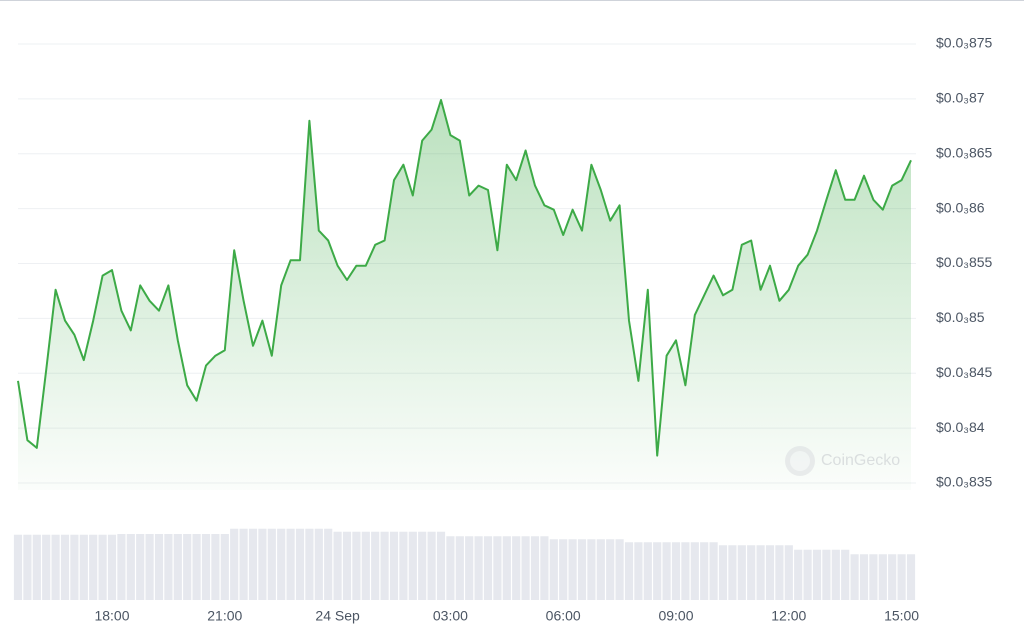  What do you see at coordinates (901, 616) in the screenshot?
I see `x-tick-label: 15:00` at bounding box center [901, 616].